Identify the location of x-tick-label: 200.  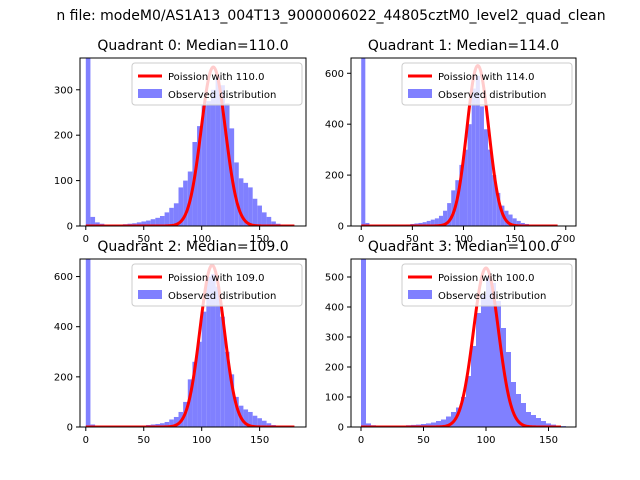
(565, 239).